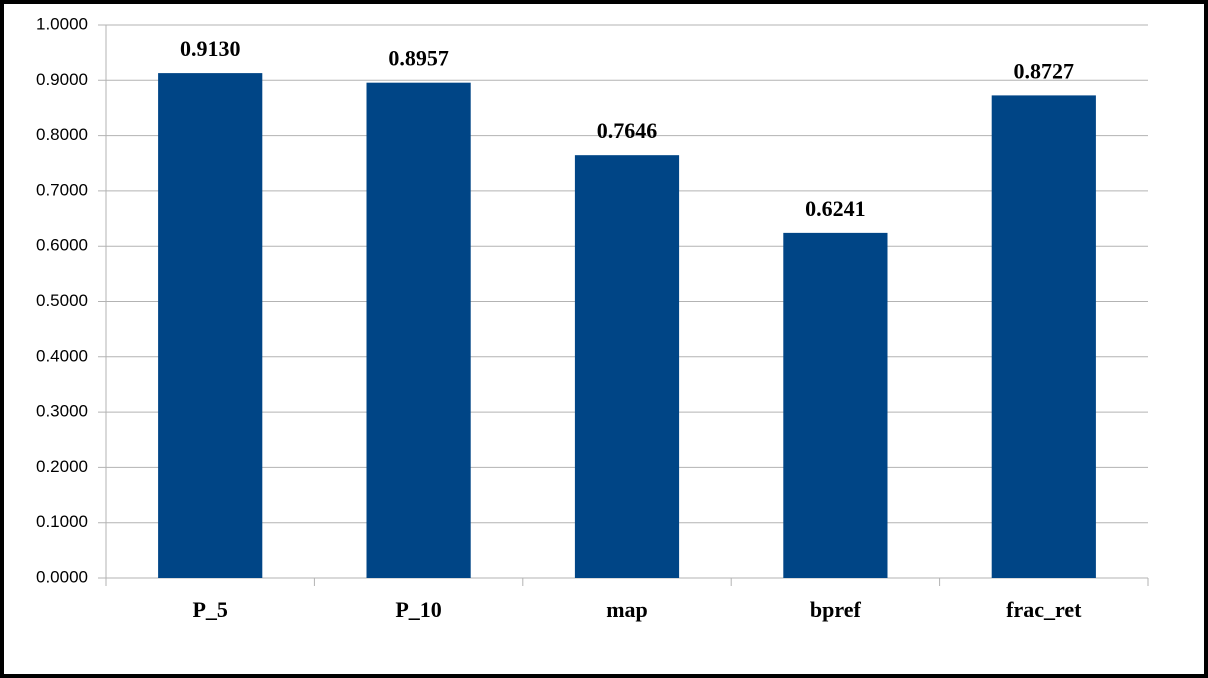 The image size is (1208, 678). What do you see at coordinates (62, 79) in the screenshot?
I see `y-tick-label: 0.9000` at bounding box center [62, 79].